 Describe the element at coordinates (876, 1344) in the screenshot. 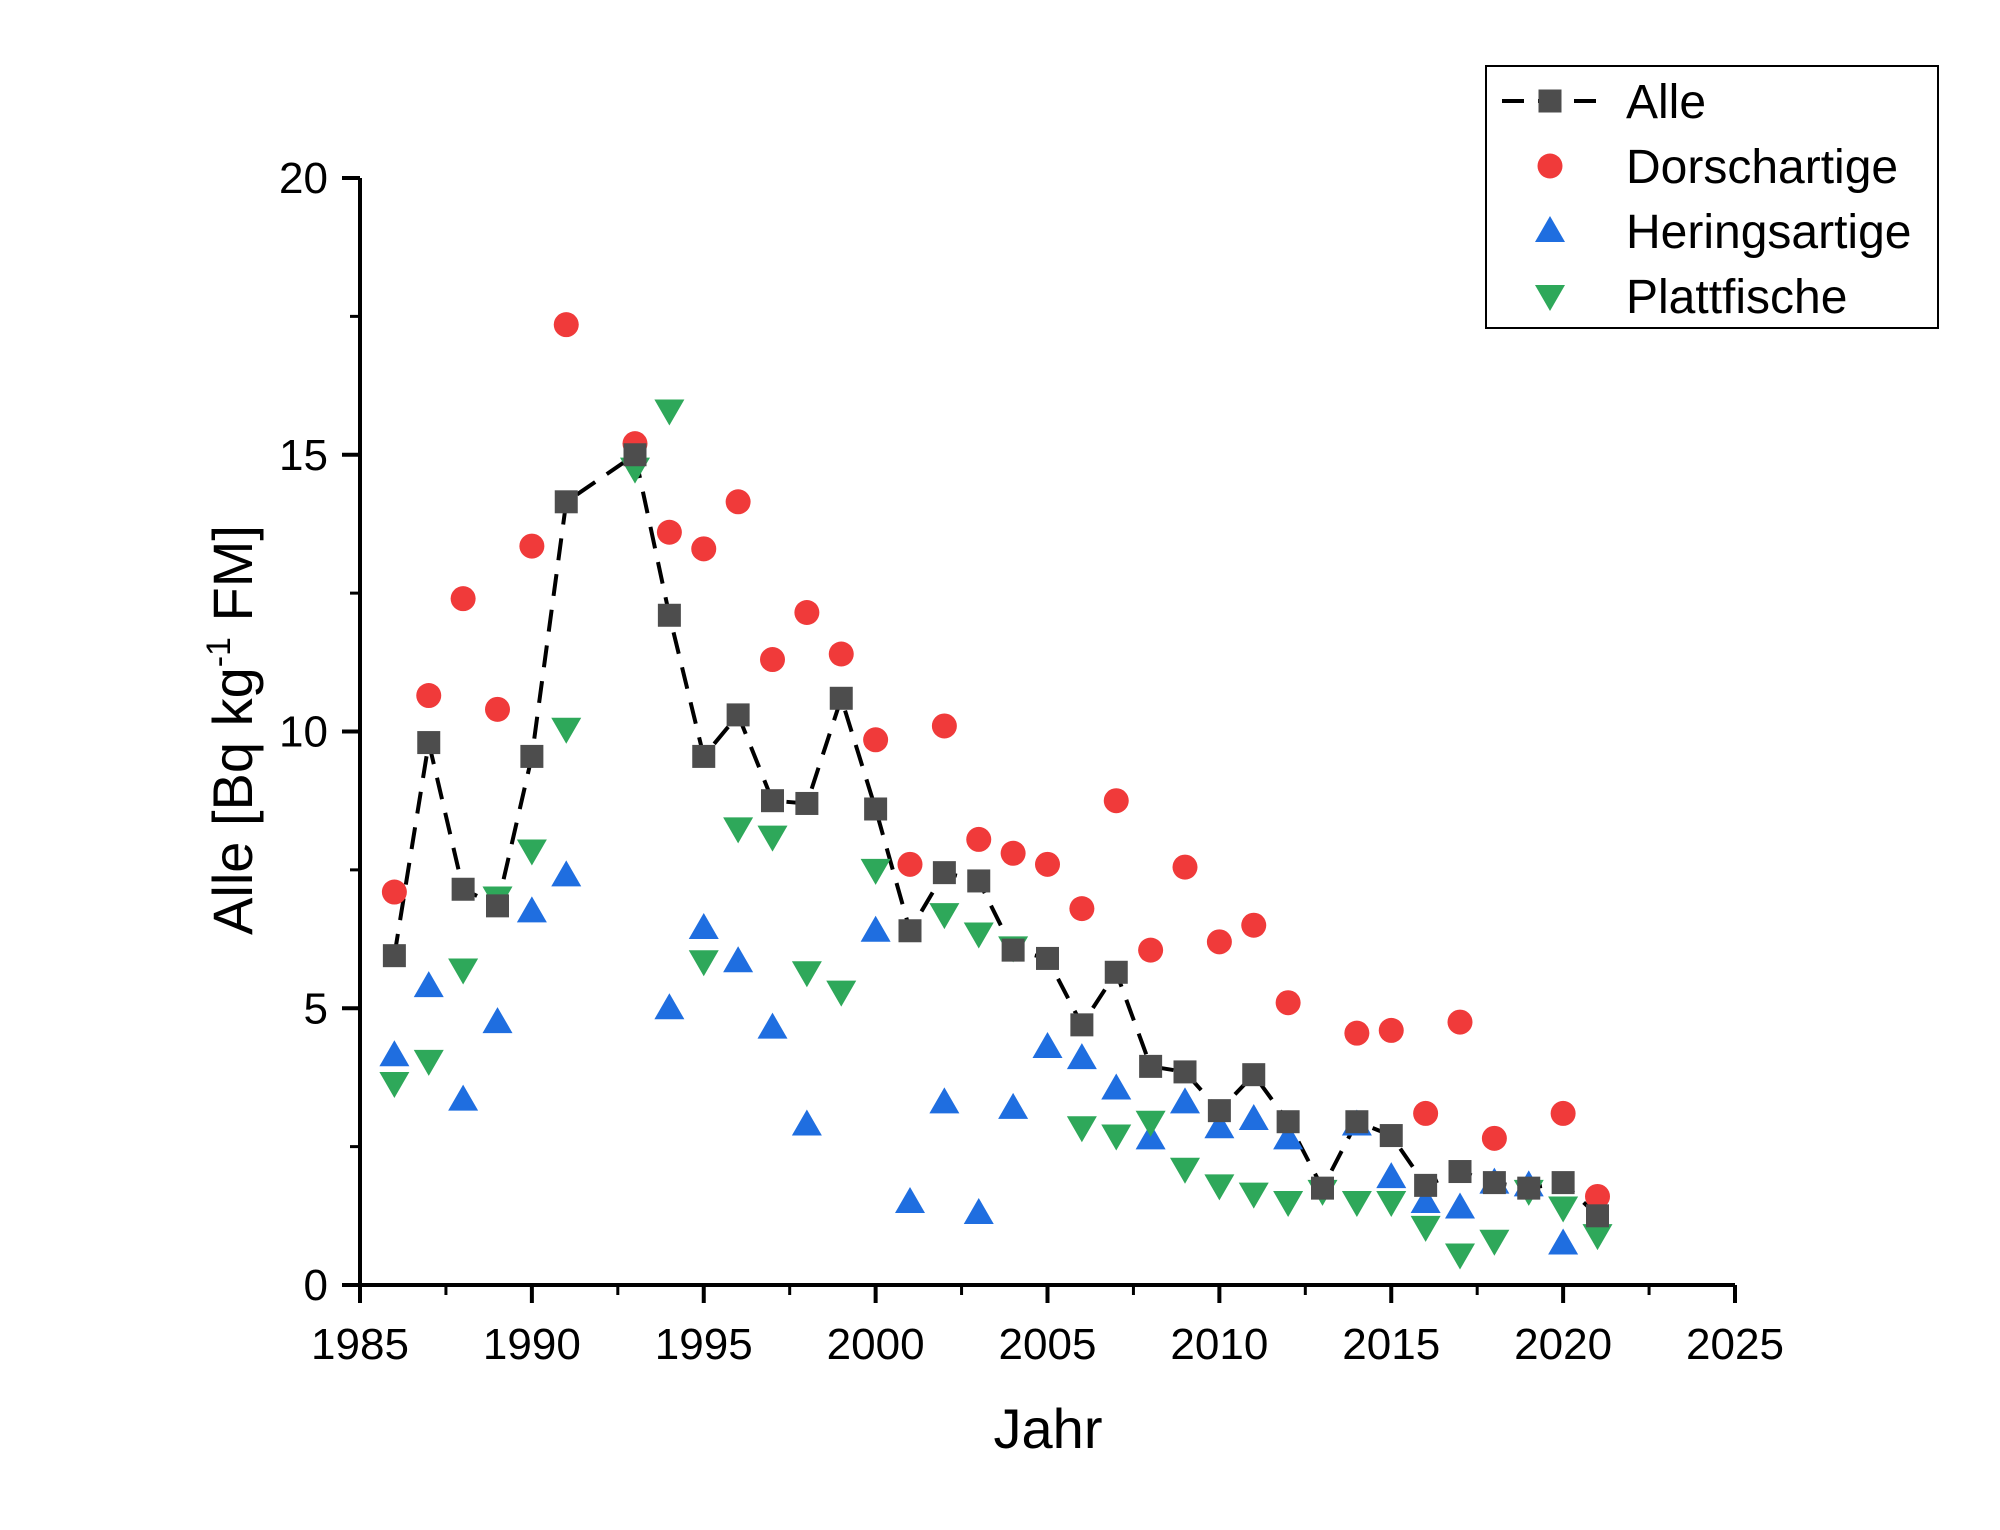

I see `x-tick-label: 2000` at that location.